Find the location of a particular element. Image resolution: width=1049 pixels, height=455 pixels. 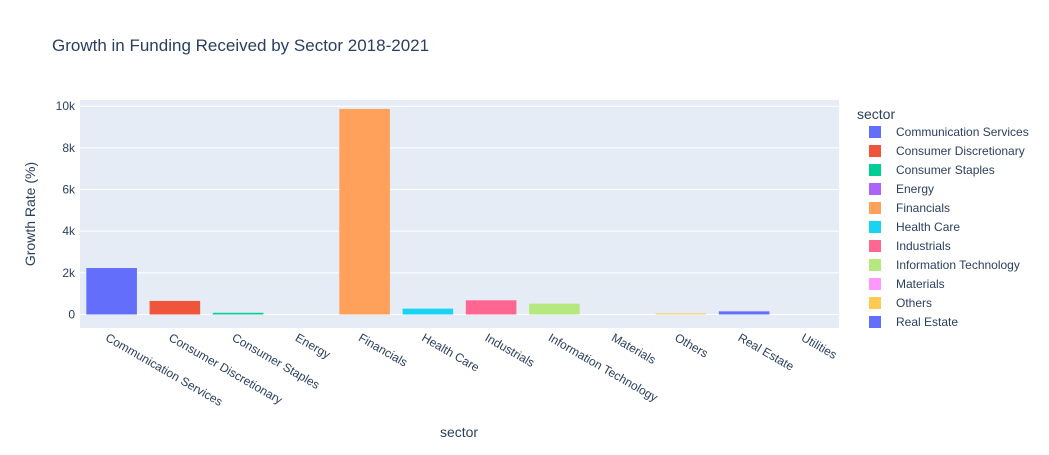

bar-industrials is located at coordinates (491, 307).